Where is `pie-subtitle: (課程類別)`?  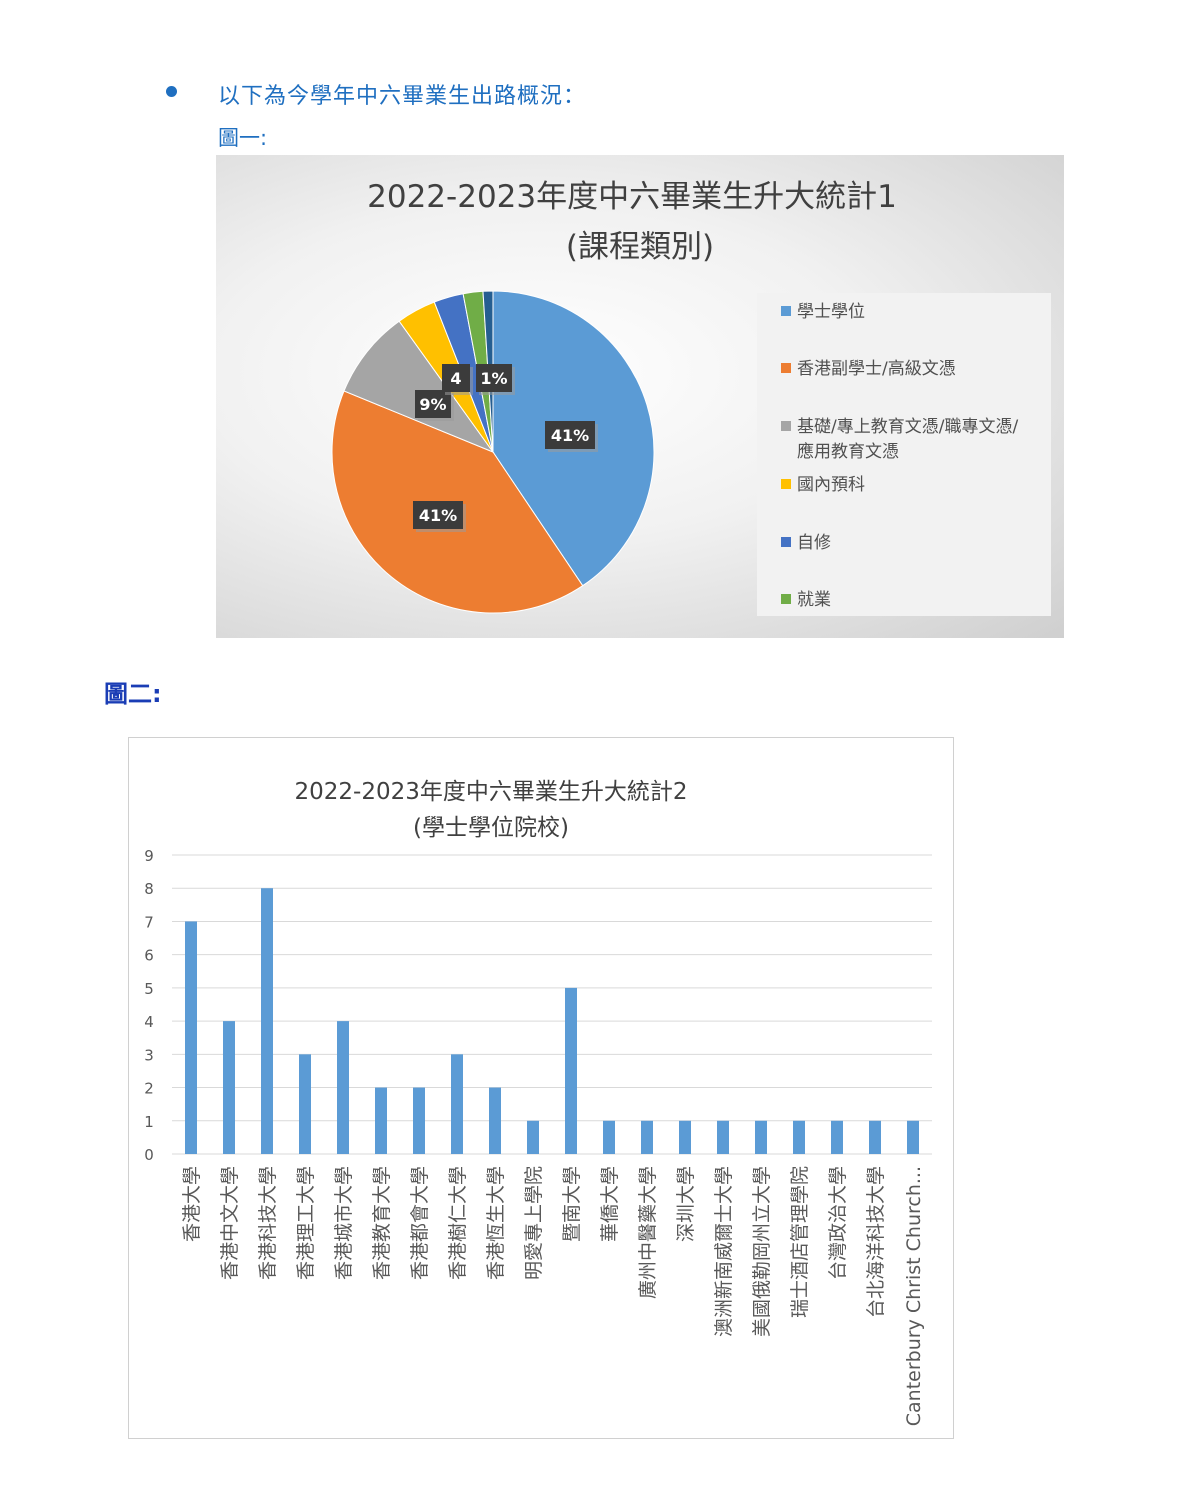
pie-subtitle: (課程類別) is located at coordinates (640, 247).